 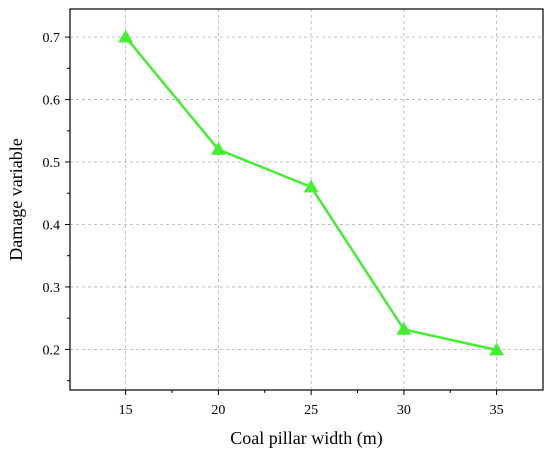 What do you see at coordinates (497, 410) in the screenshot?
I see `x-tick-label: 35` at bounding box center [497, 410].